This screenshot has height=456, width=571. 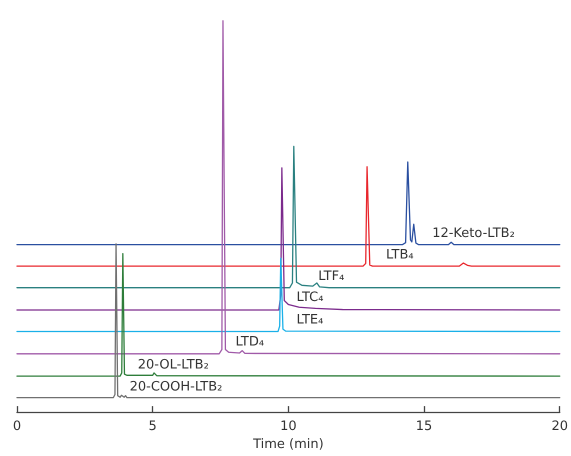 What do you see at coordinates (17, 426) in the screenshot?
I see `x-tick-label: 0` at bounding box center [17, 426].